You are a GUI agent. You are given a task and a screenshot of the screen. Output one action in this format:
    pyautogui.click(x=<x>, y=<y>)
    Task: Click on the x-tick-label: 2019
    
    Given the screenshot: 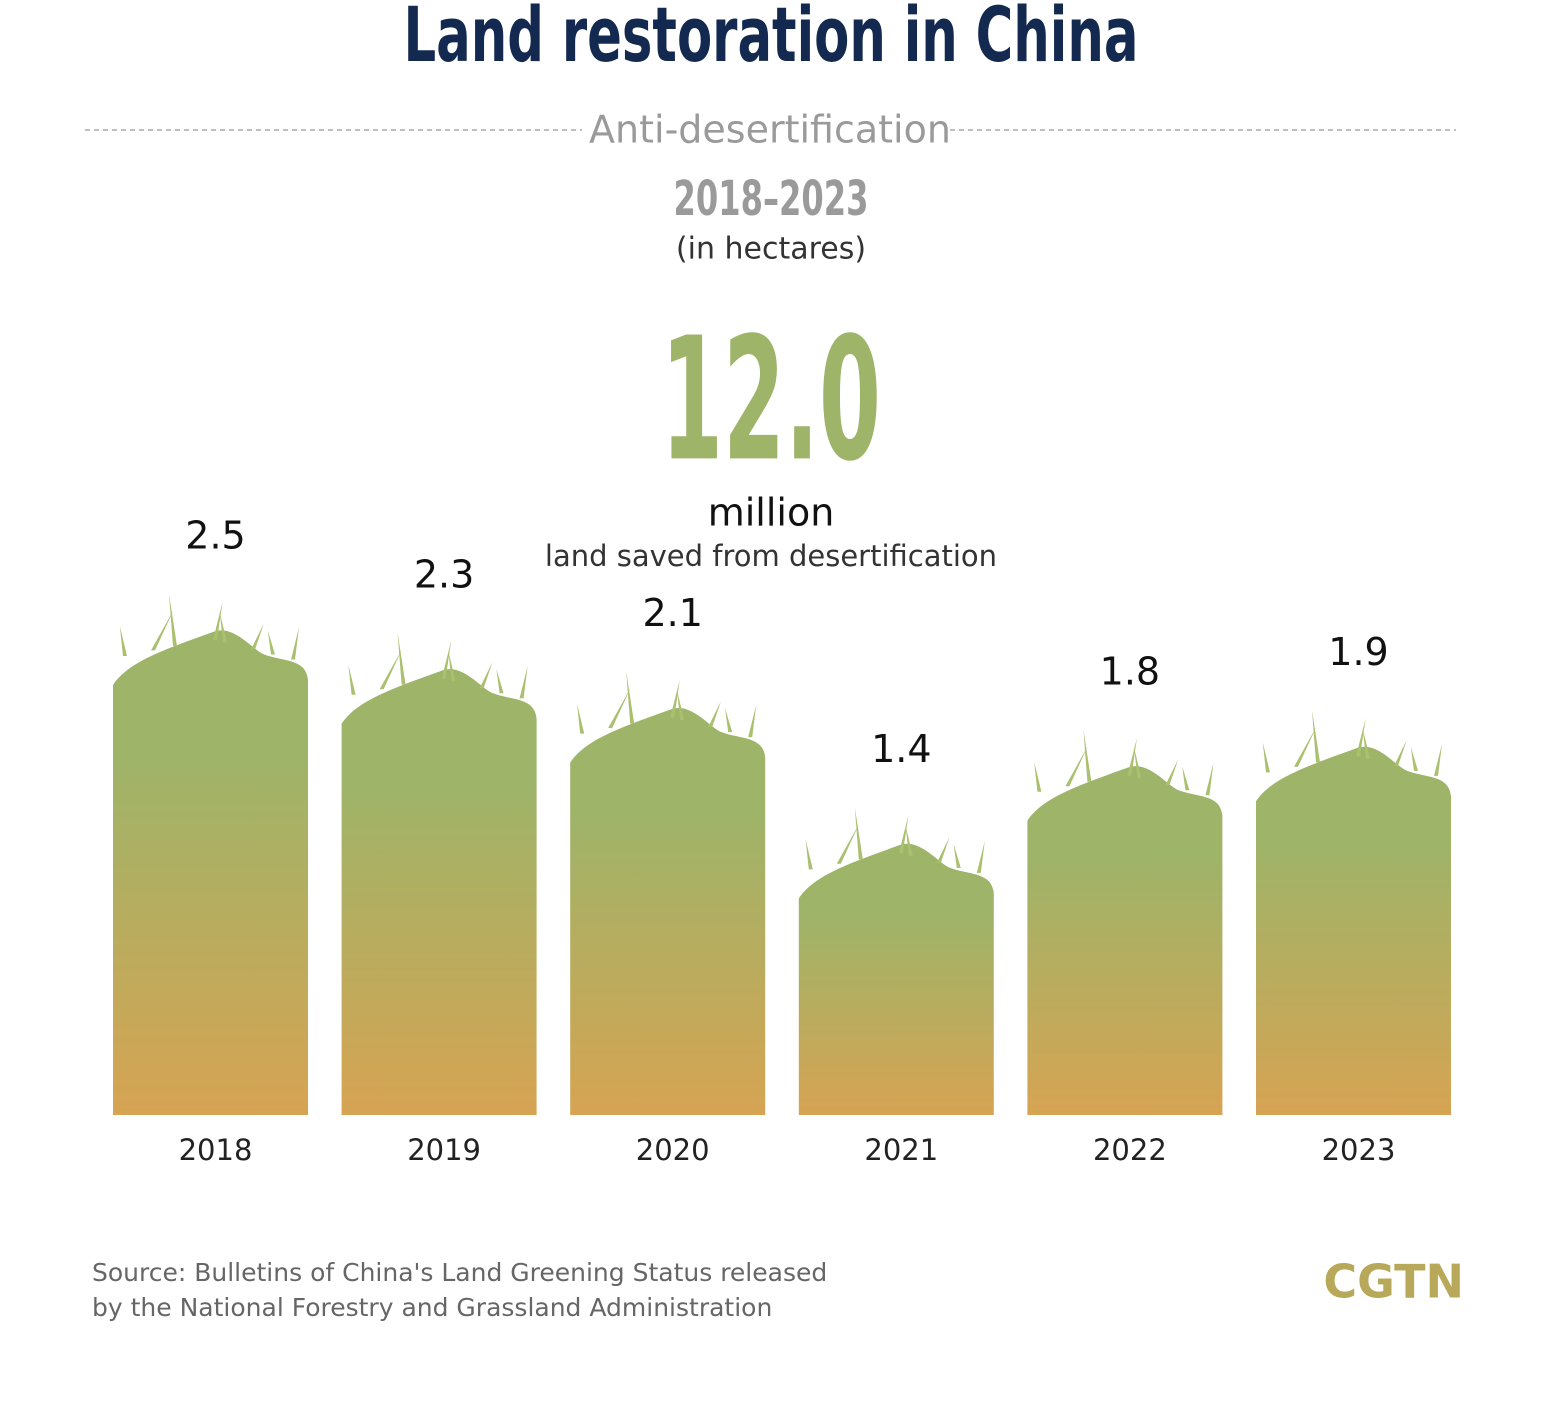 What is the action you would take?
    pyautogui.click(x=444, y=1150)
    